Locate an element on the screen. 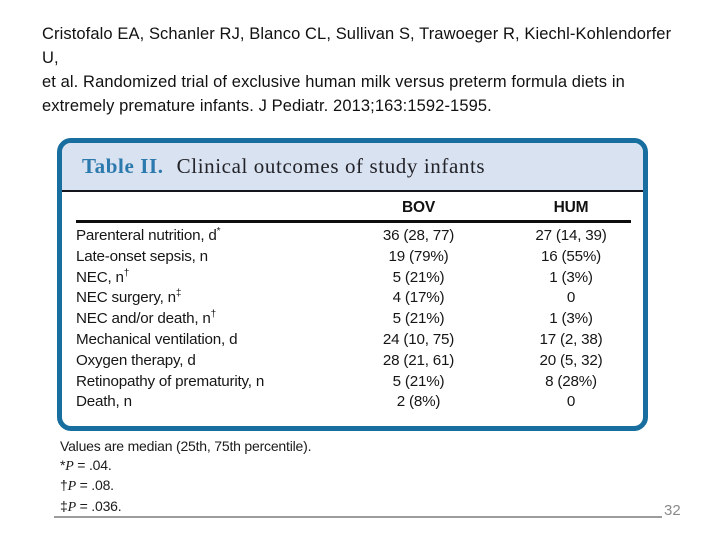 The height and width of the screenshot is (540, 720). hum-value: 17 (2, 38) is located at coordinates (571, 339).